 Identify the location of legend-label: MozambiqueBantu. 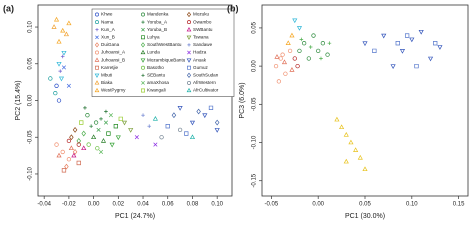
(166, 59).